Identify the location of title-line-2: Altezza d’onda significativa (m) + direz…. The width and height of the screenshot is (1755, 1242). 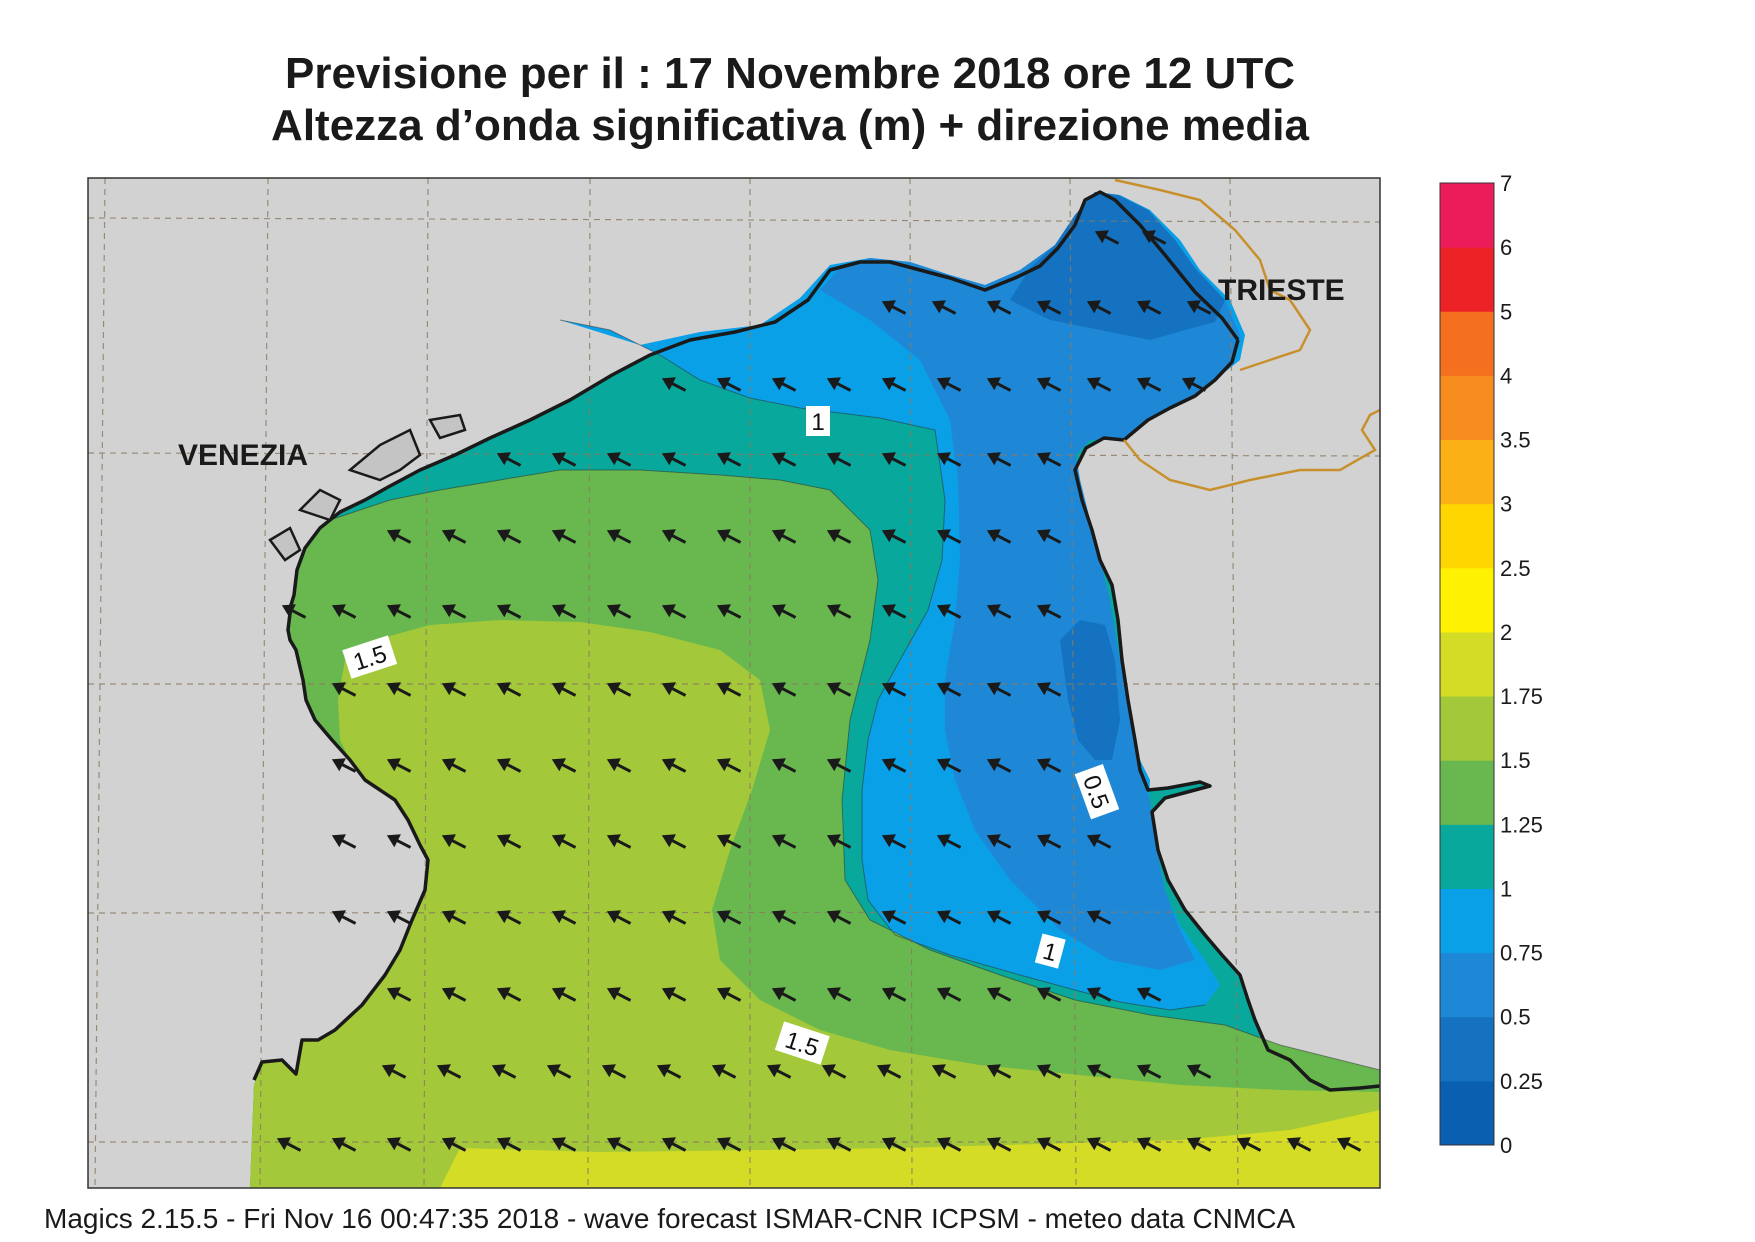
(790, 125).